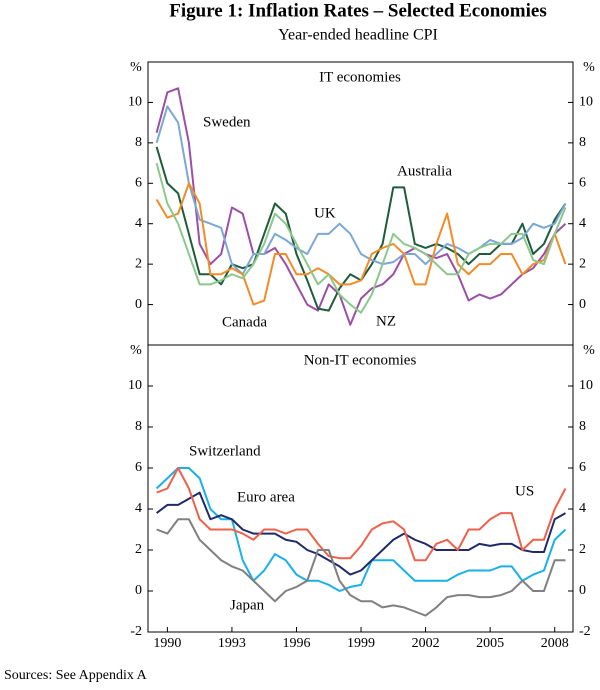 The height and width of the screenshot is (690, 600). I want to click on x-tick-label: 1993, so click(232, 643).